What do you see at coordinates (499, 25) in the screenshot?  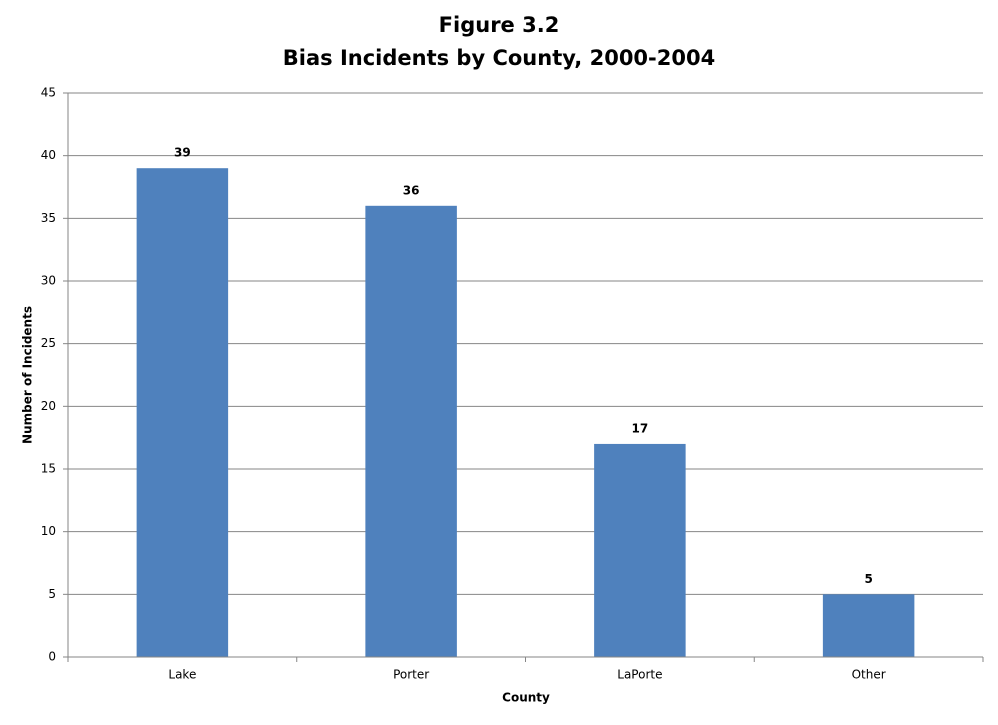 I see `chart-title: Figure 3.2` at bounding box center [499, 25].